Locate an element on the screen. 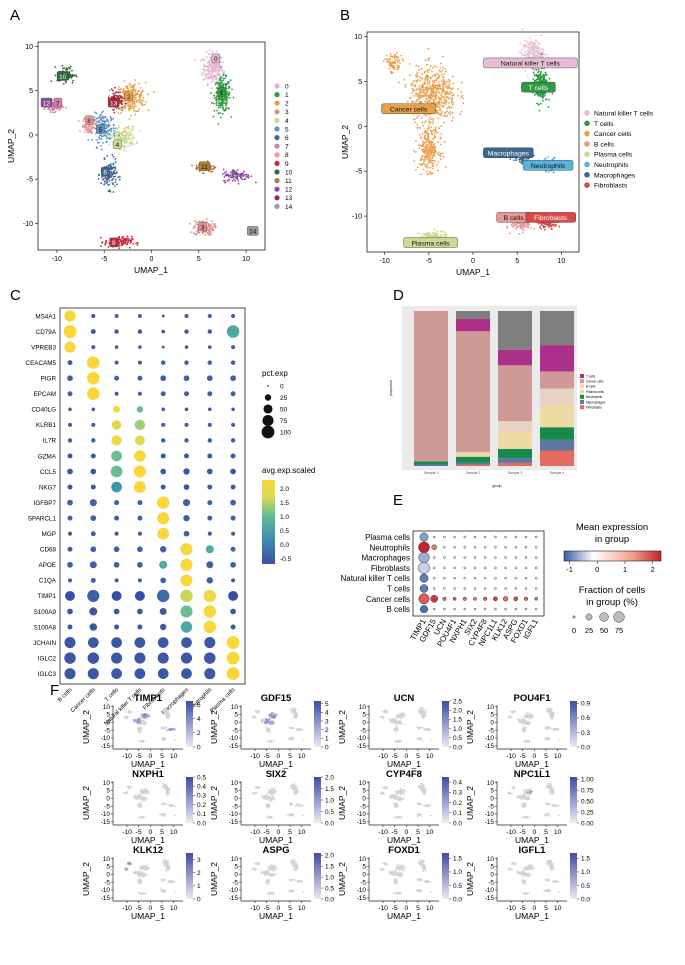 The width and height of the screenshot is (685, 965). y-tick-label: -5 is located at coordinates (359, 172).